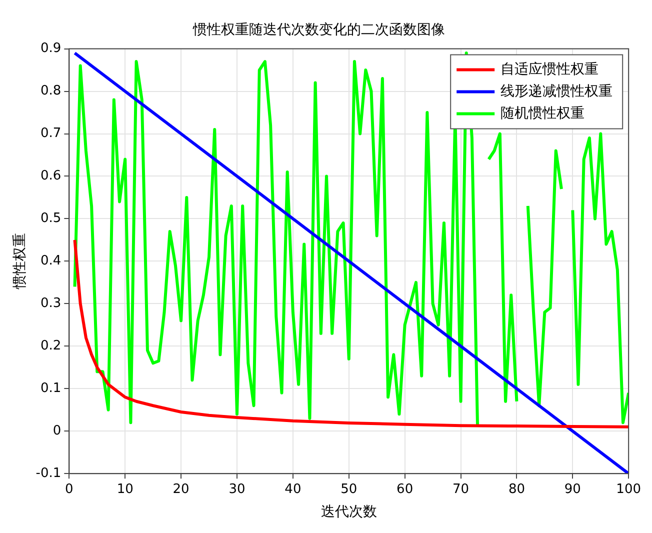  Describe the element at coordinates (69, 489) in the screenshot. I see `x-tick-label: 0` at that location.